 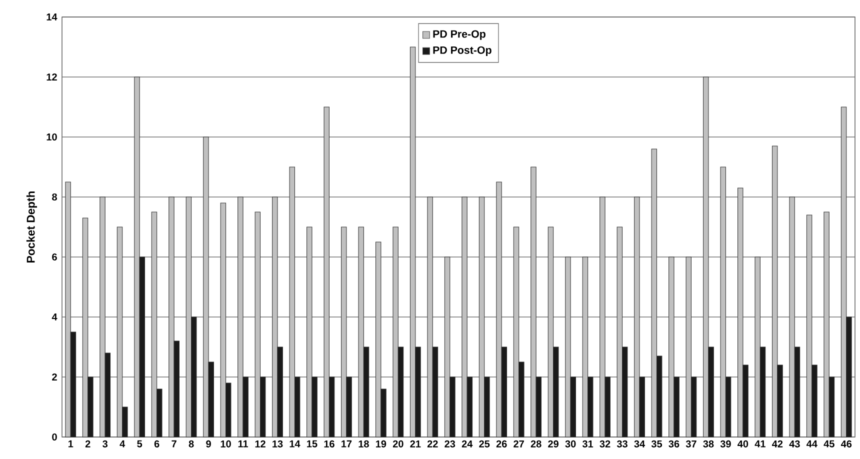 I want to click on y-tick-label: 12, so click(x=51, y=76).